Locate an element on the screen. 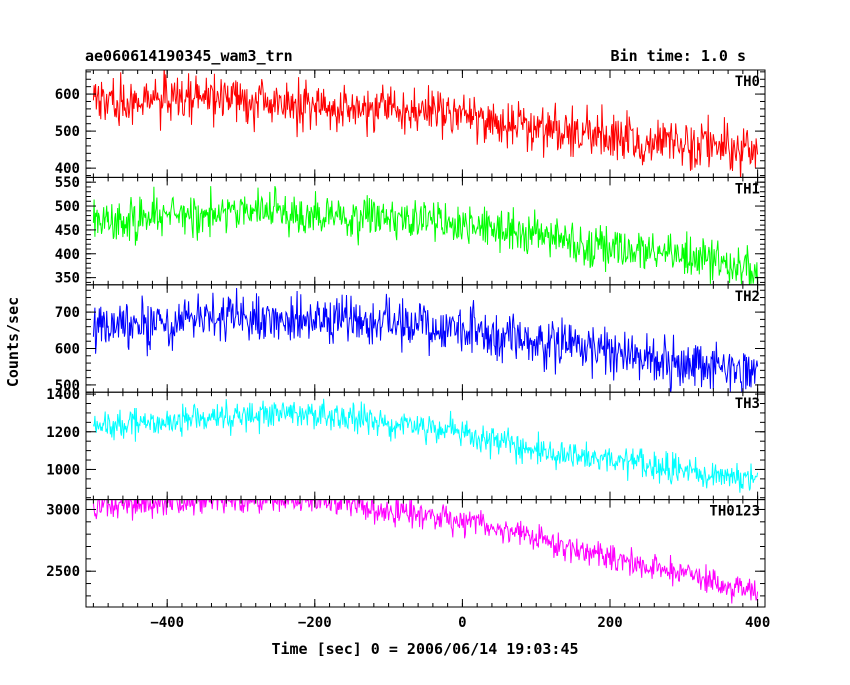  series-line-th2 is located at coordinates (425, 340).